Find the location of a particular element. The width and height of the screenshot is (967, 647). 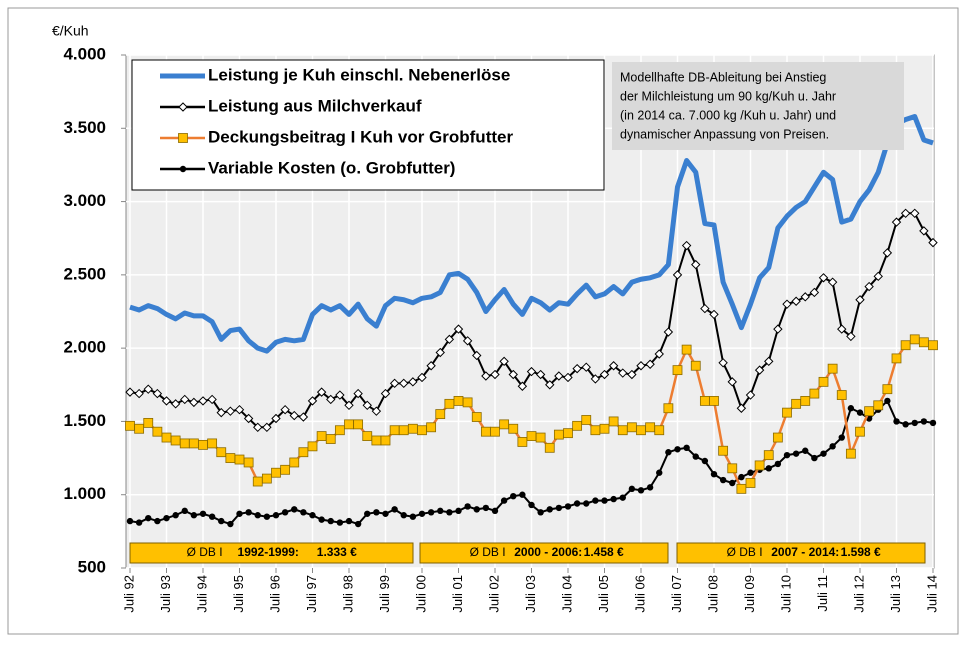

legend-marker is located at coordinates (183, 138).